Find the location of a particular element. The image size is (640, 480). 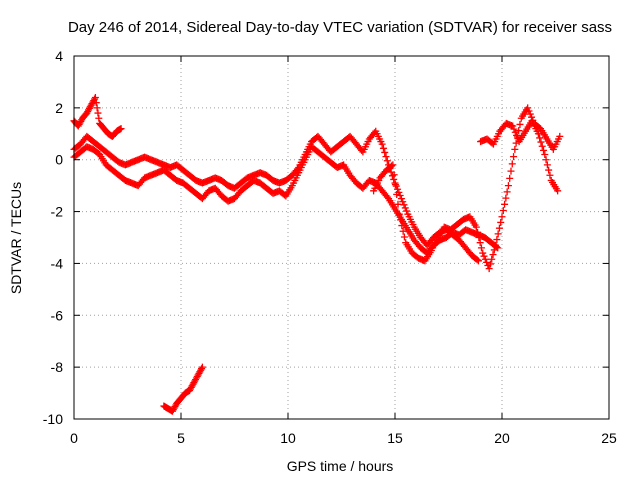

y-tick-label: -6 is located at coordinates (57, 315).